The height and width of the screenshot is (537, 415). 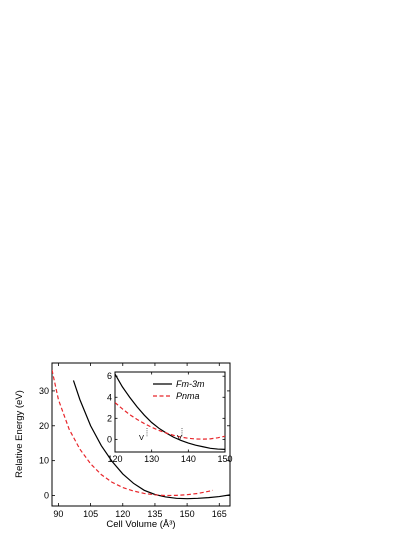 I want to click on inset-series, so click(x=170, y=411).